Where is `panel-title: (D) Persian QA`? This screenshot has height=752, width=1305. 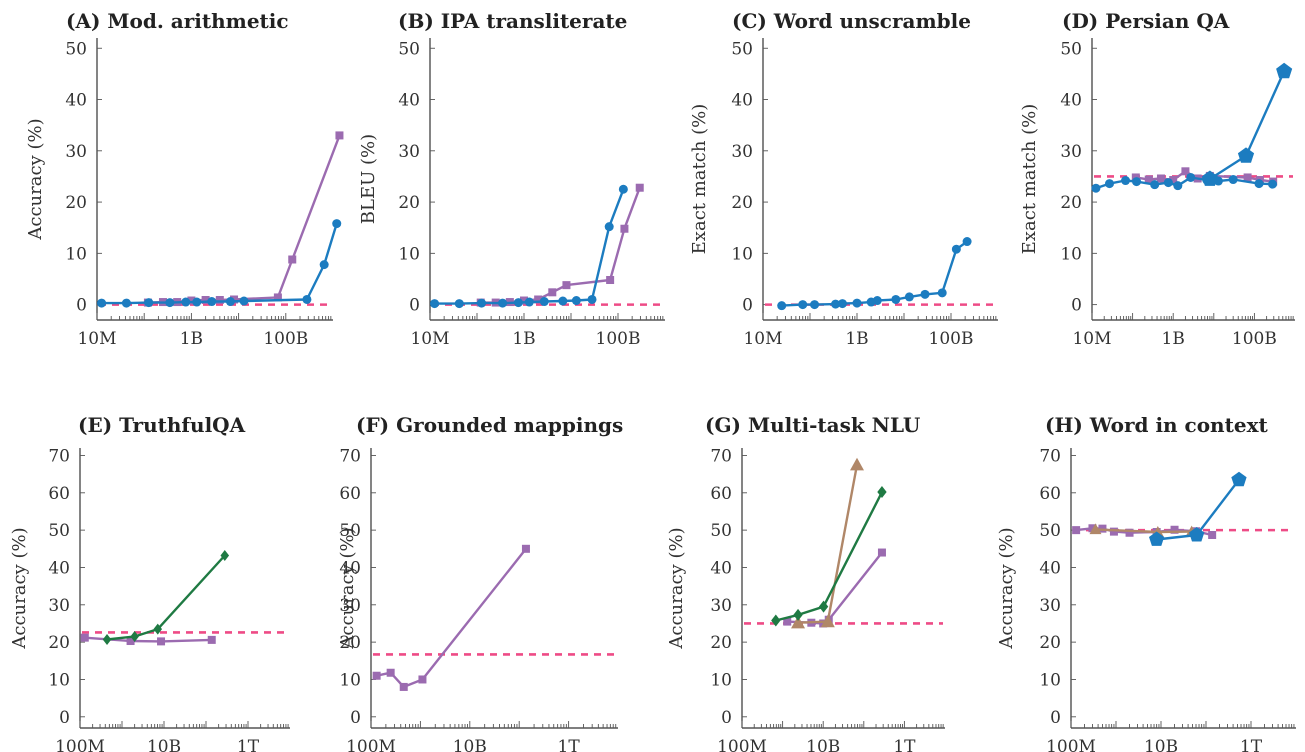
panel-title: (D) Persian QA is located at coordinates (1146, 21).